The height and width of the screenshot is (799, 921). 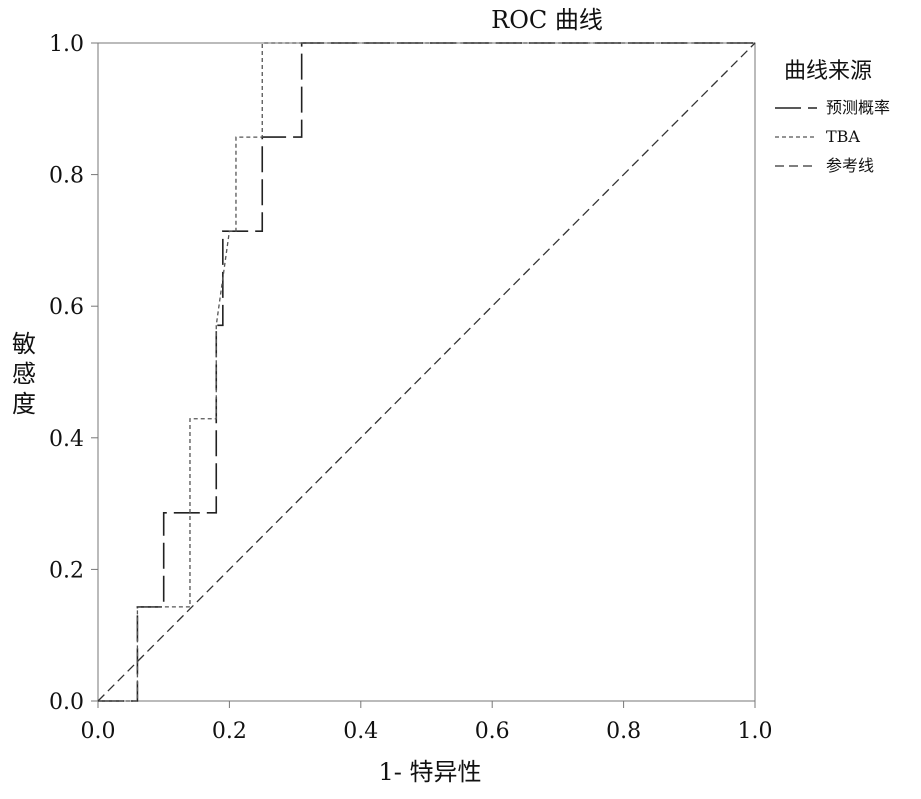 I want to click on x-axis-title: 1- 特异性, so click(x=429, y=772).